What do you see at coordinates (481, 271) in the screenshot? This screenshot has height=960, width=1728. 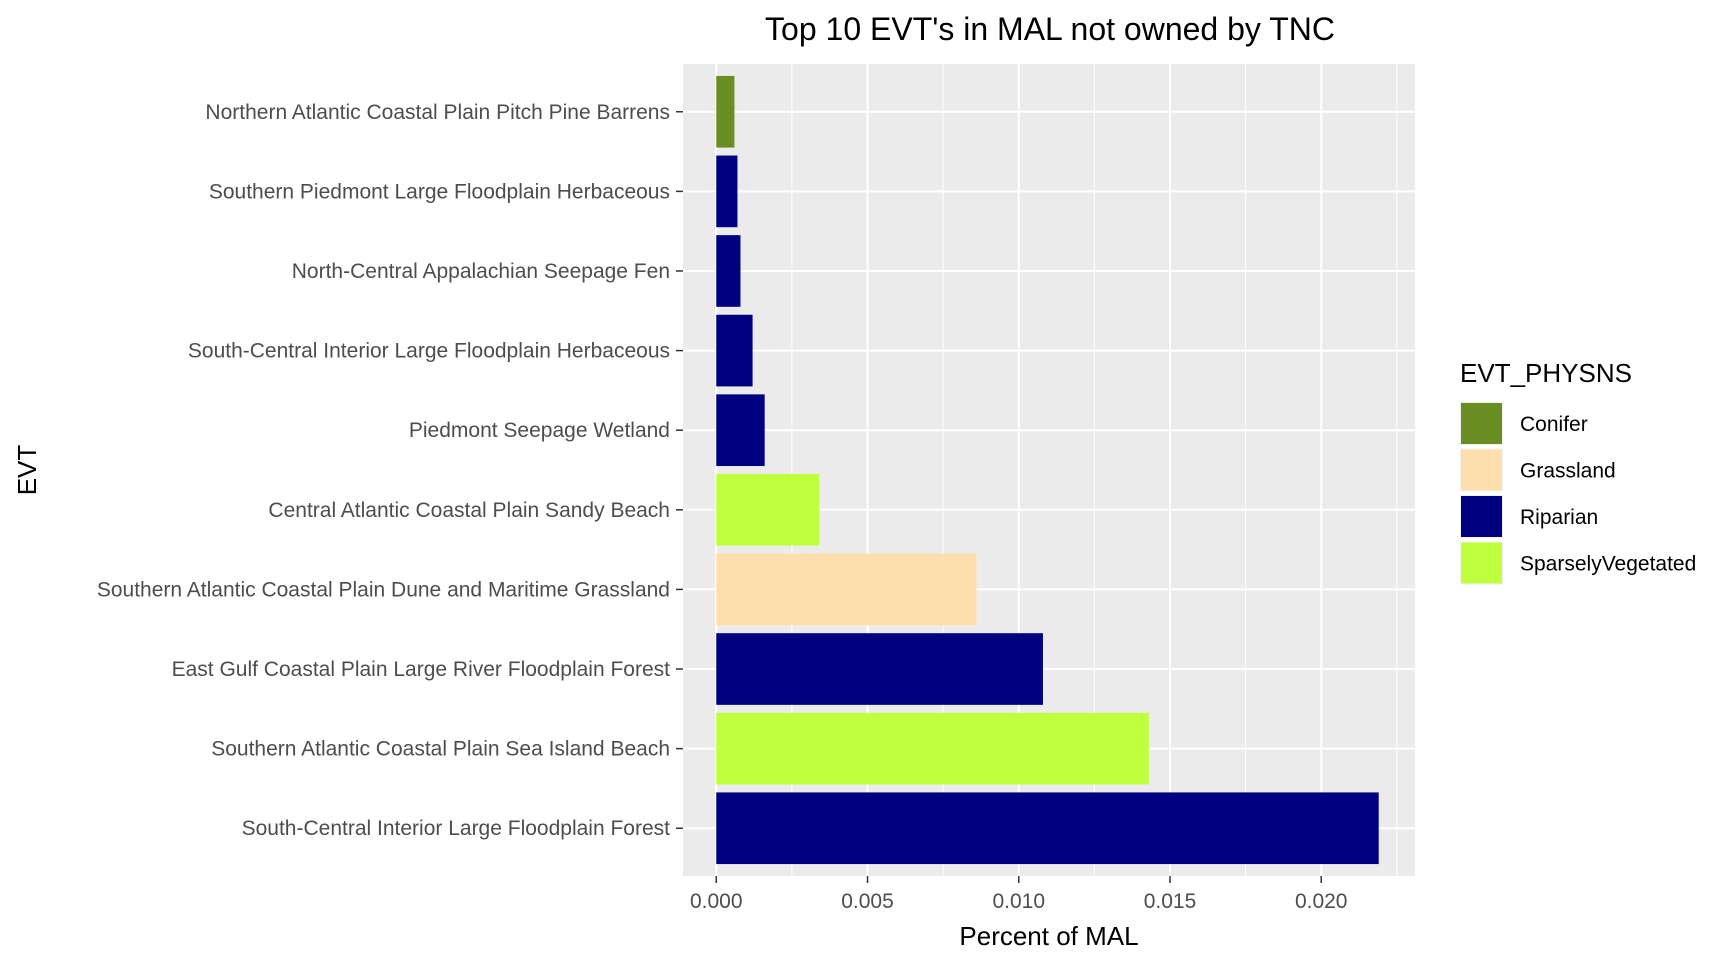 I see `y-tick-label: North-Central Appalachian Seepage Fen` at bounding box center [481, 271].